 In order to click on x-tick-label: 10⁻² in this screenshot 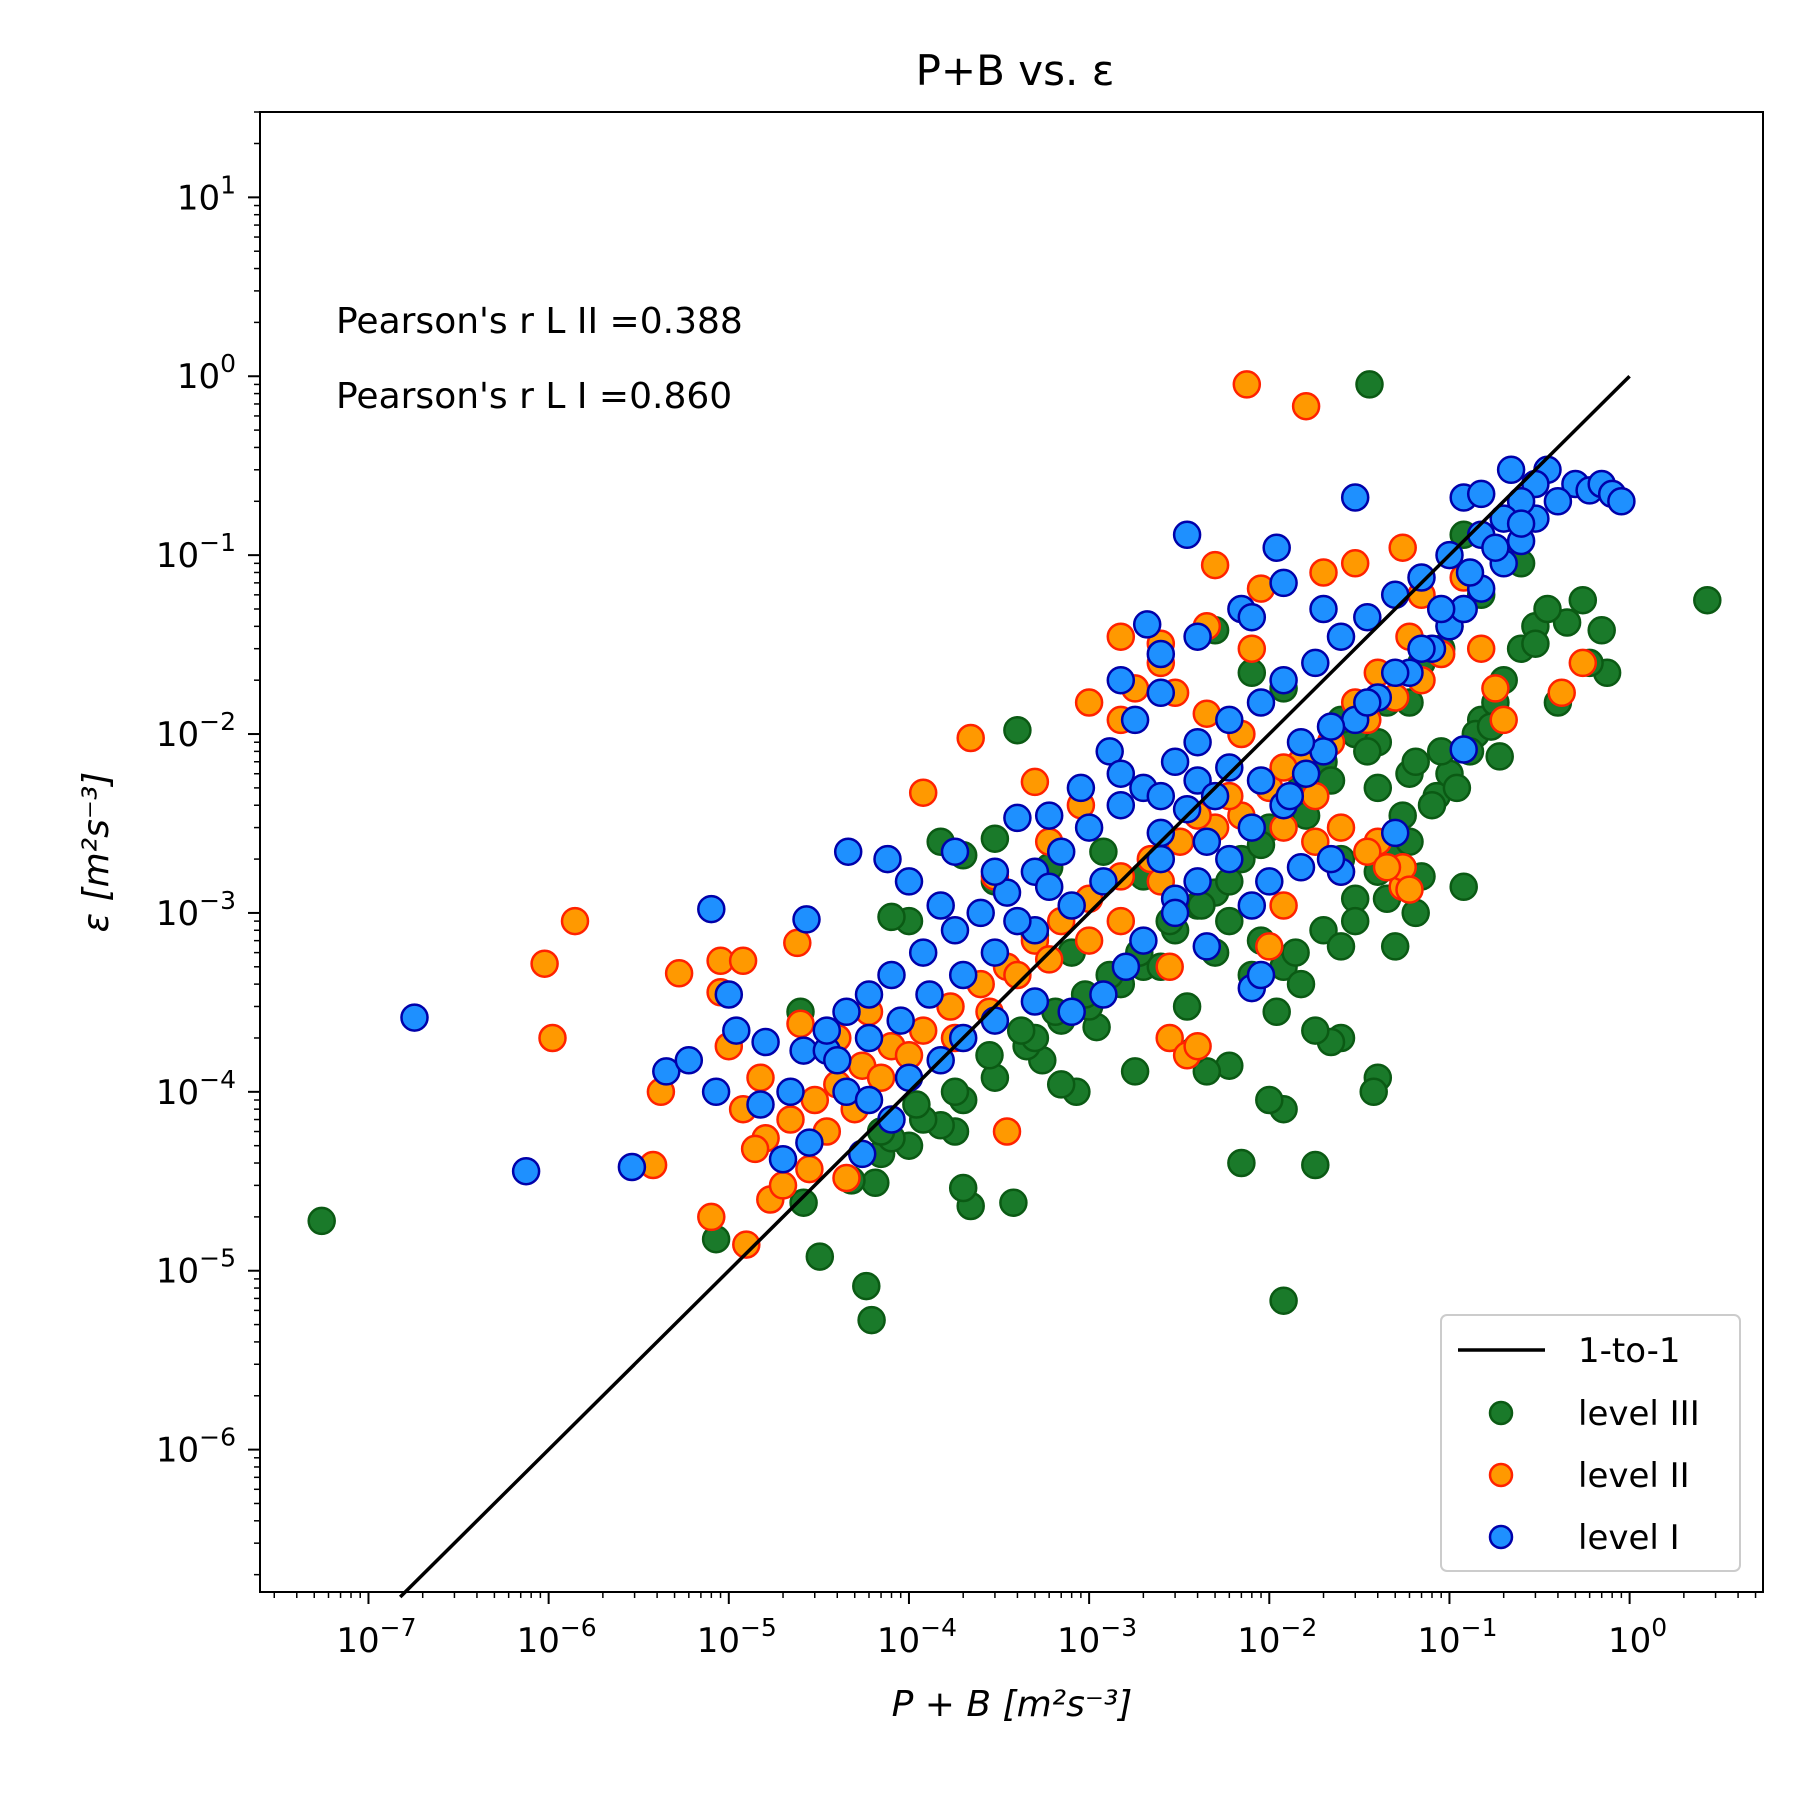, I will do `click(1277, 1637)`.